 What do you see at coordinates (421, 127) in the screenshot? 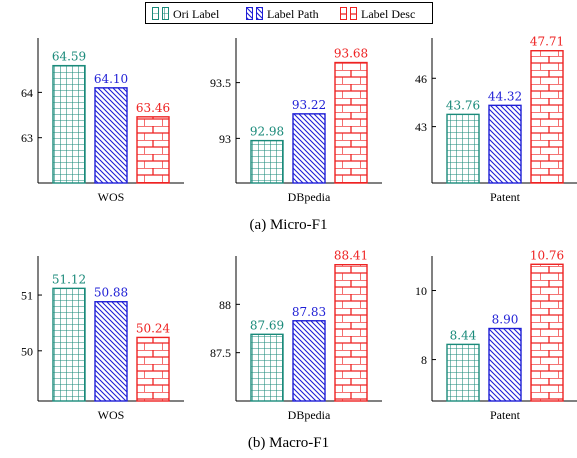
I see `y-tick-label: 43` at bounding box center [421, 127].